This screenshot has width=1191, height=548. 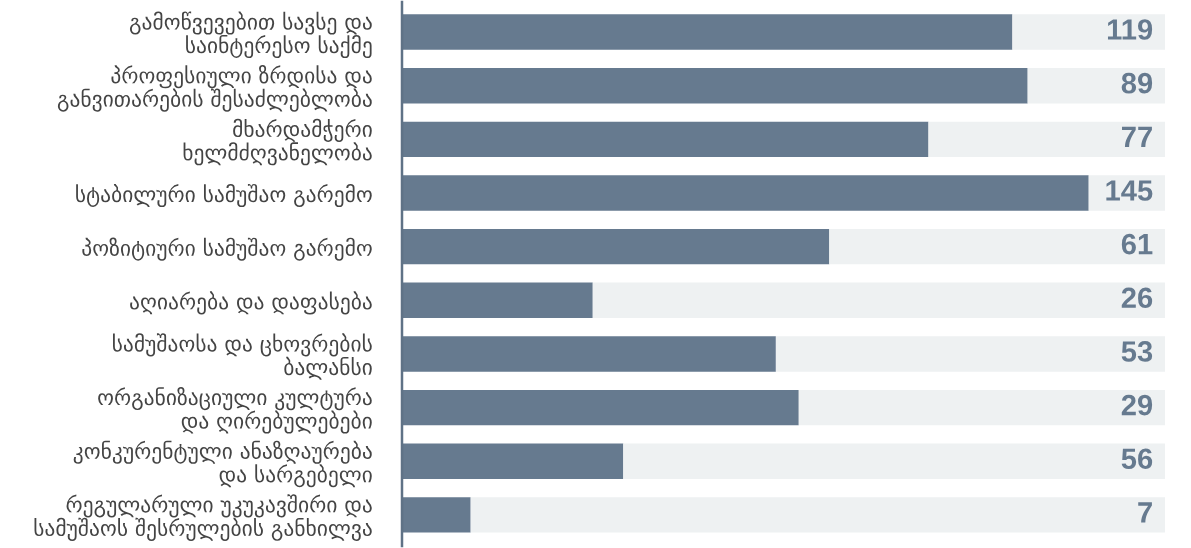 What do you see at coordinates (235, 410) in the screenshot?
I see `y-tick-label: ორგანიზაციული კულტურა და ღირებულებები` at bounding box center [235, 410].